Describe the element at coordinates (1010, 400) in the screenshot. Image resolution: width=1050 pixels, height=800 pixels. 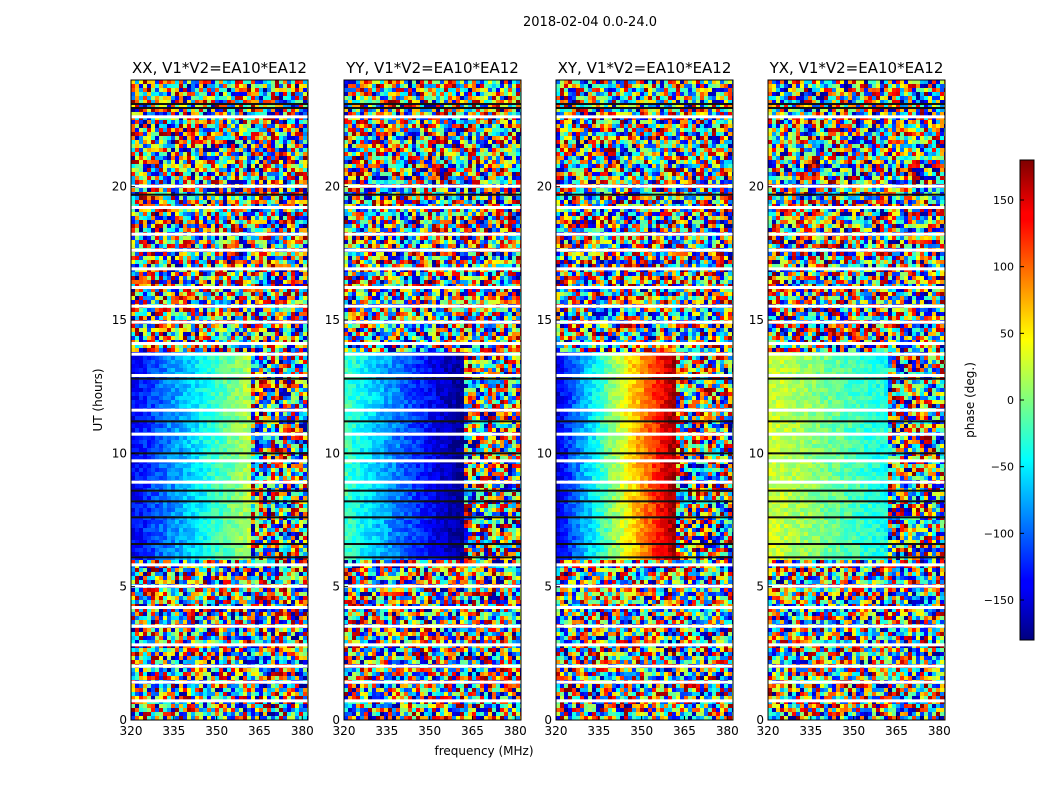
I see `colorbar-tick-label: 0` at that location.